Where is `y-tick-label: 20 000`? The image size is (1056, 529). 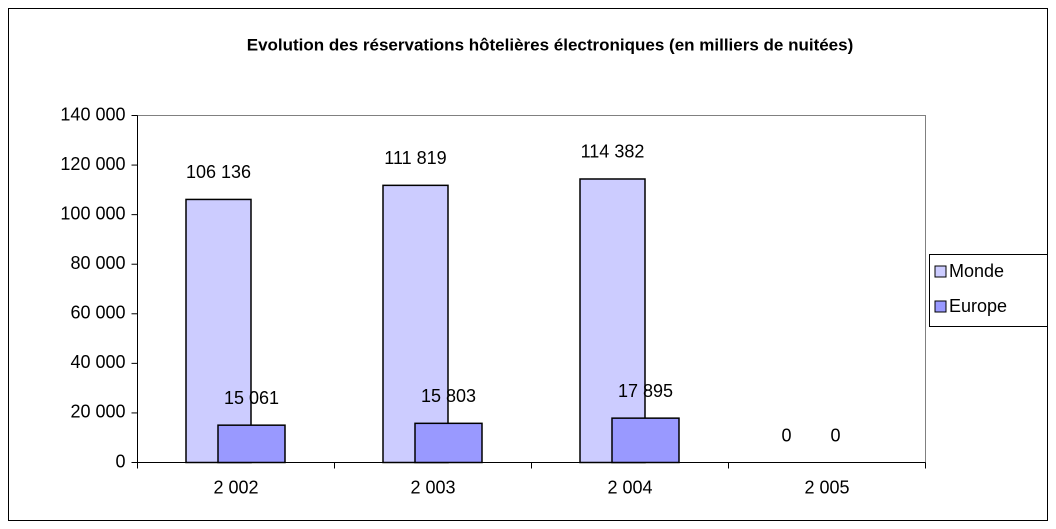 y-tick-label: 20 000 is located at coordinates (97, 412).